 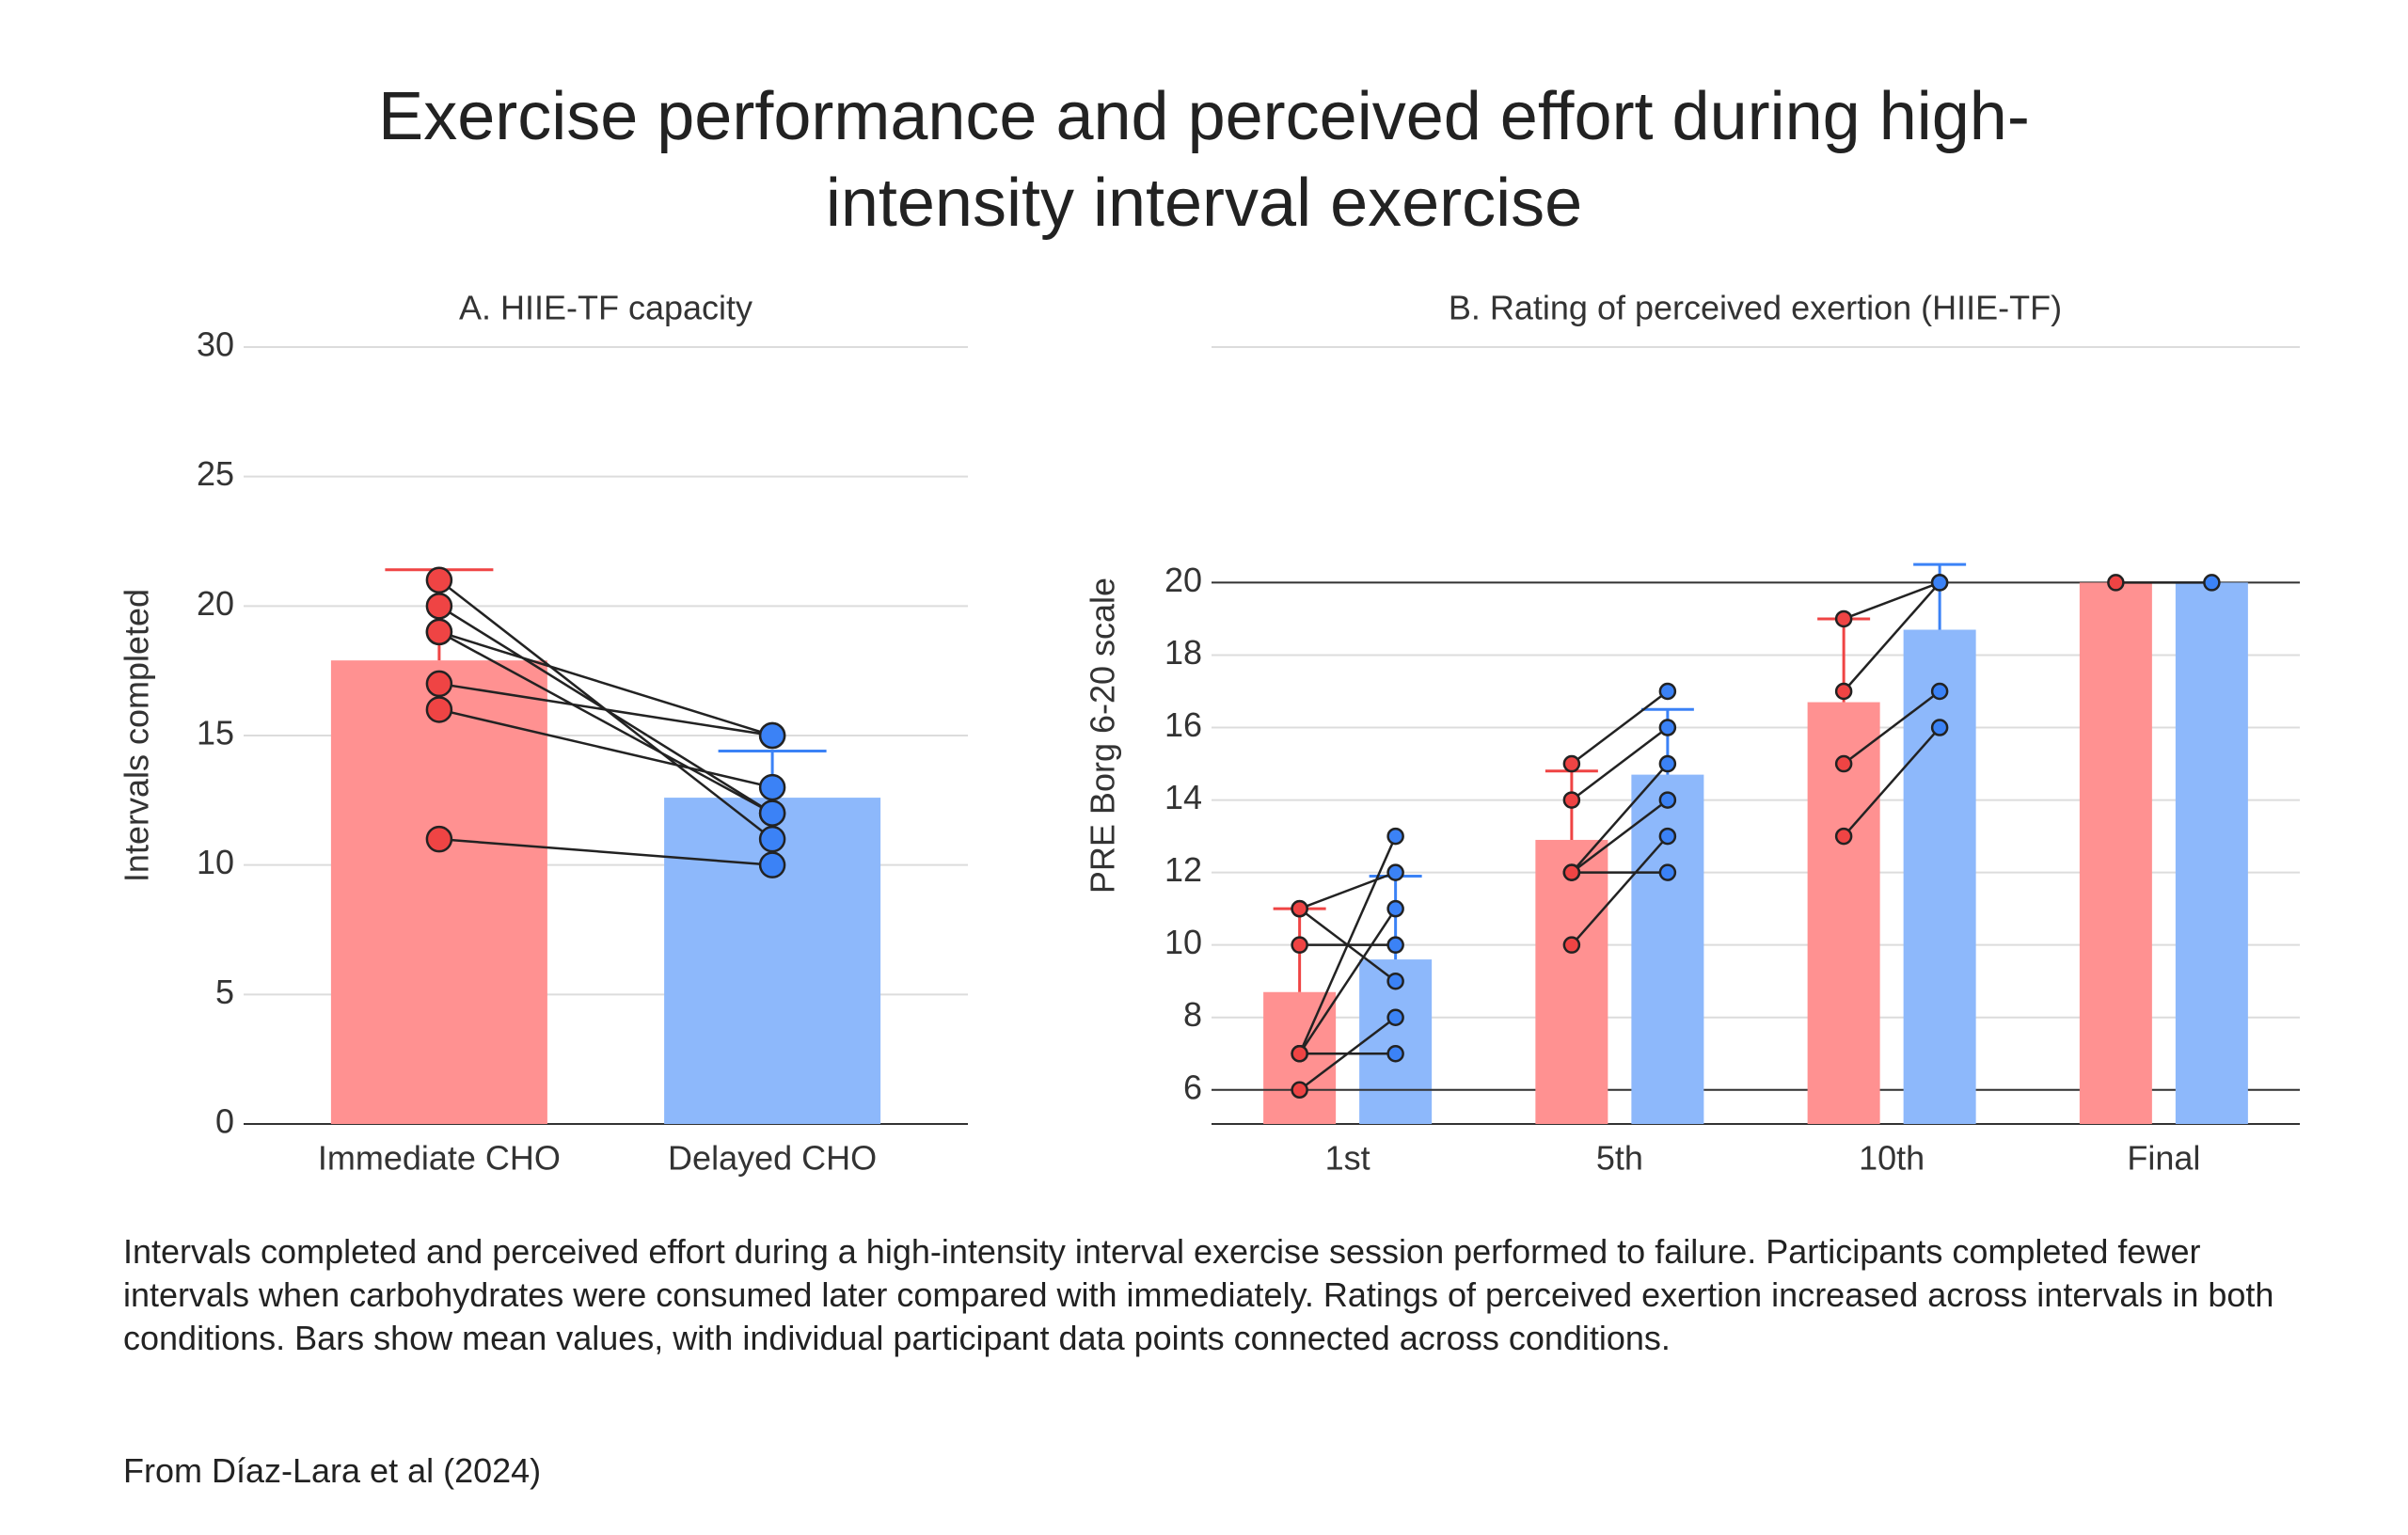 I want to click on y-tick-label: 6, so click(x=1192, y=1087).